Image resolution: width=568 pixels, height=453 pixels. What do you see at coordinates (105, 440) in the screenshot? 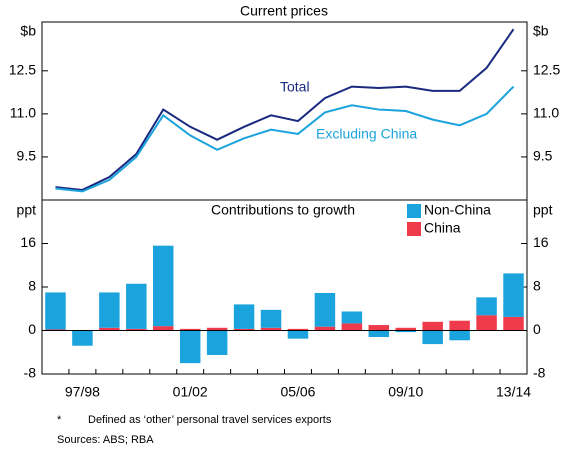
I see `sources: Sources: ABS; RBA` at bounding box center [105, 440].